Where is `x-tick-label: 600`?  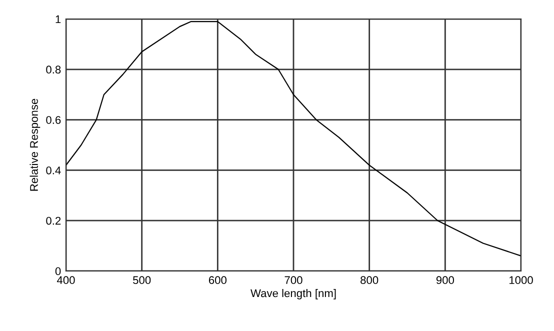
x-tick-label: 600 is located at coordinates (217, 280).